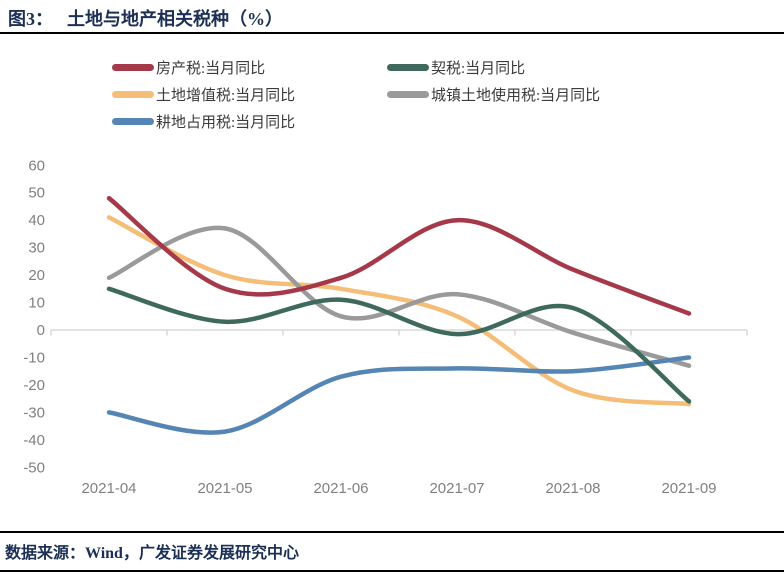  Describe the element at coordinates (688, 488) in the screenshot. I see `x-axis-label: 2021-09` at that location.